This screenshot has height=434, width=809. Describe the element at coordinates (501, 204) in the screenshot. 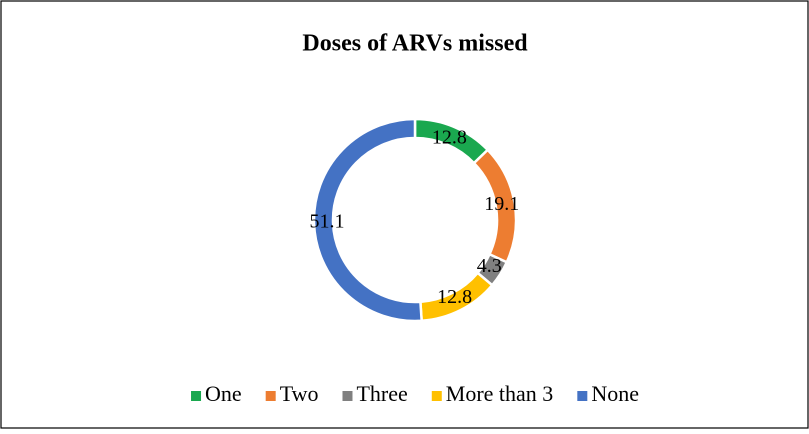

I see `data-label: 19.1` at that location.